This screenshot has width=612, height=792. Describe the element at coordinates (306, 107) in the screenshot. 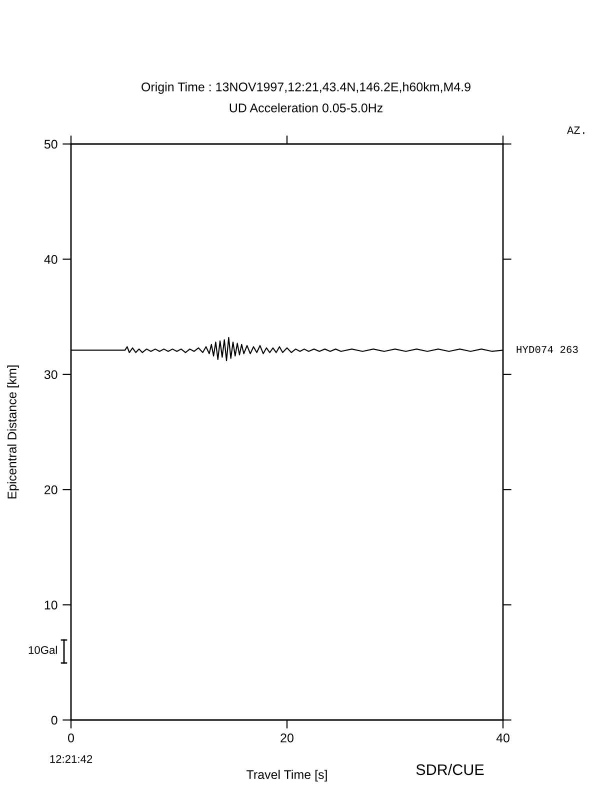

I see `chart-subtitle: UD Acceleration 0.05-5.0Hz` at that location.